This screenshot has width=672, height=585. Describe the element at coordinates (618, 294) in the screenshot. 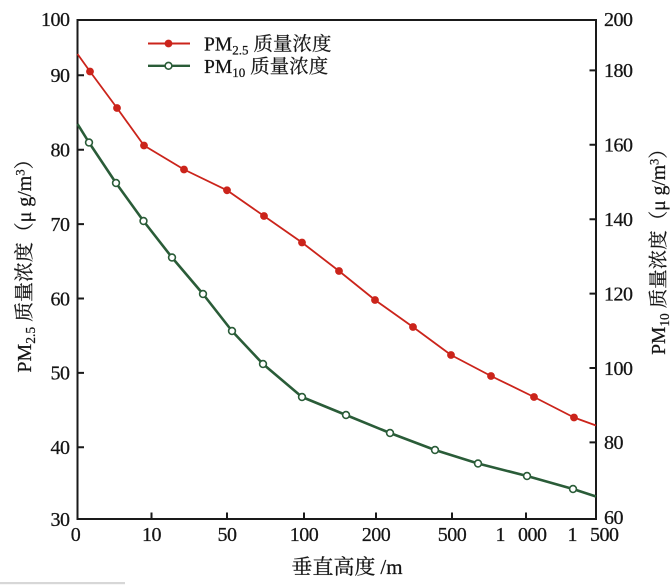

I see `svg-text: 120` at that location.